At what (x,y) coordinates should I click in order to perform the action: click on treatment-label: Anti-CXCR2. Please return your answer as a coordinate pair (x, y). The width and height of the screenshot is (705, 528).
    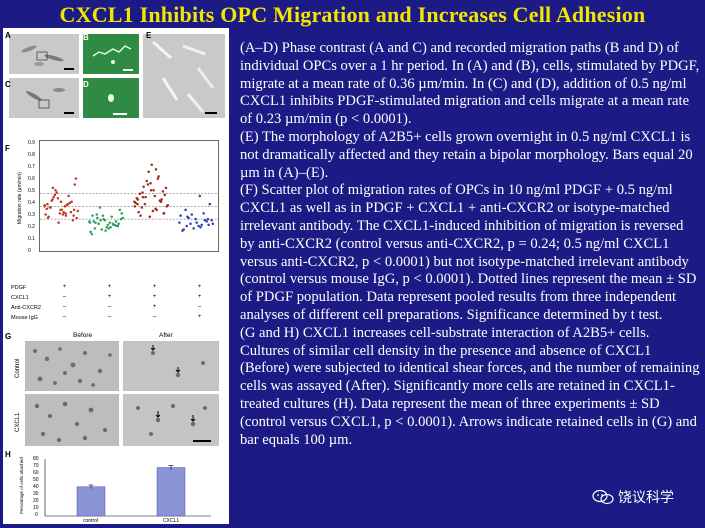
    Looking at the image, I should click on (26, 308).